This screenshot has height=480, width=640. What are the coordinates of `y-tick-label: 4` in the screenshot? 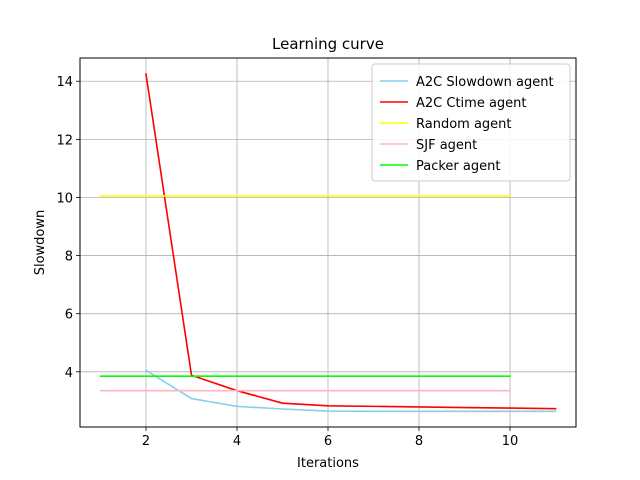 It's located at (69, 373).